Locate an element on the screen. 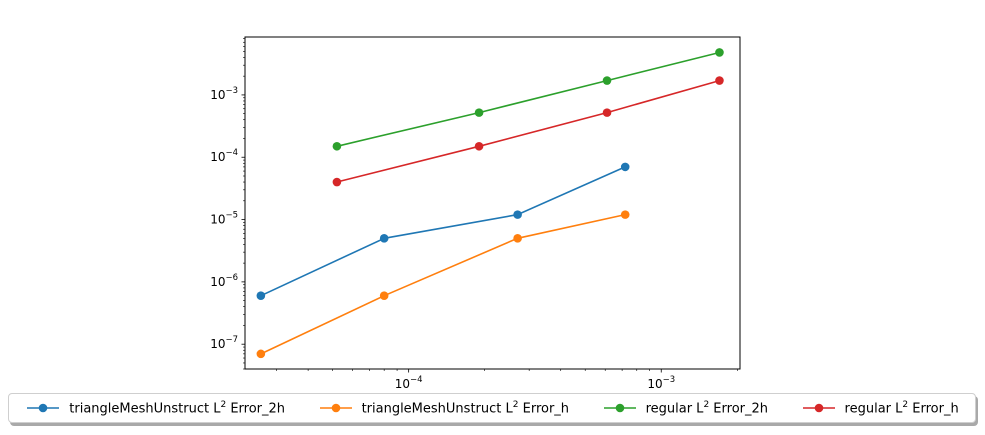 This screenshot has width=985, height=435. legend-entry: triangleMeshUnstruct L2 Error_2h is located at coordinates (155, 408).